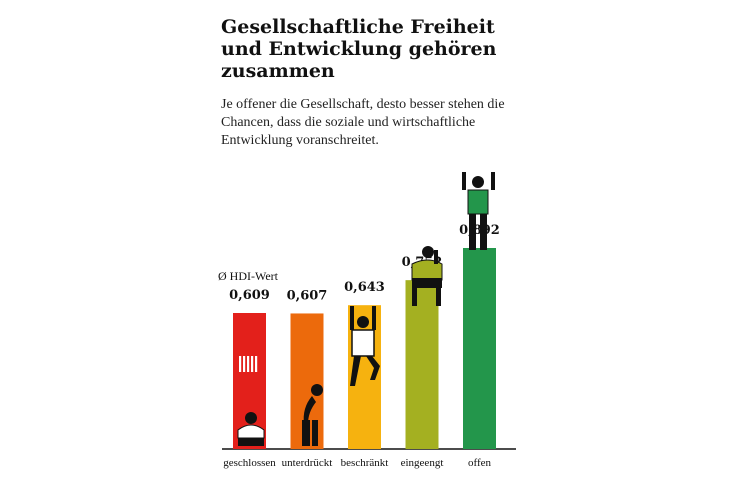 The width and height of the screenshot is (746, 489). What do you see at coordinates (365, 346) in the screenshot?
I see `climbing-figure-illustration` at bounding box center [365, 346].